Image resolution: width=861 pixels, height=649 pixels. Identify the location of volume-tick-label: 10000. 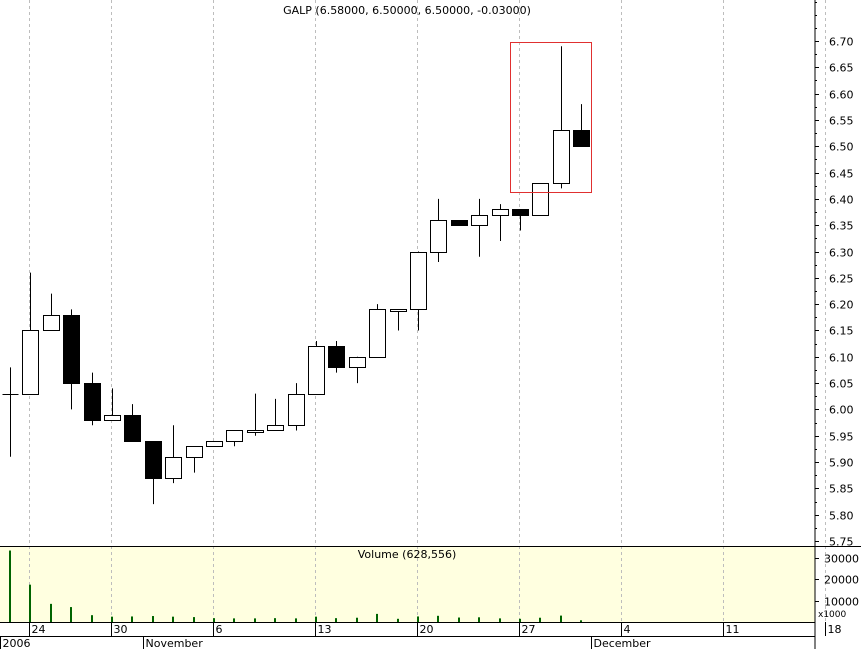
(841, 602).